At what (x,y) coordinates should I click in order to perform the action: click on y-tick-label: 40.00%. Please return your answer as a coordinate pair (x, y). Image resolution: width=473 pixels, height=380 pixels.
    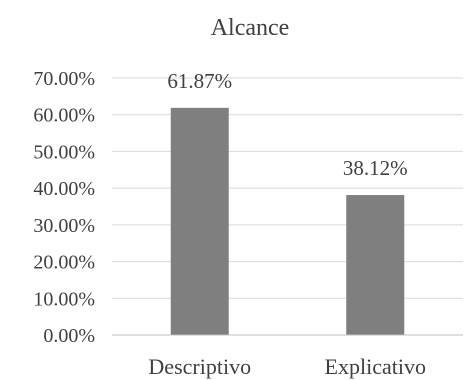
    Looking at the image, I should click on (64, 189).